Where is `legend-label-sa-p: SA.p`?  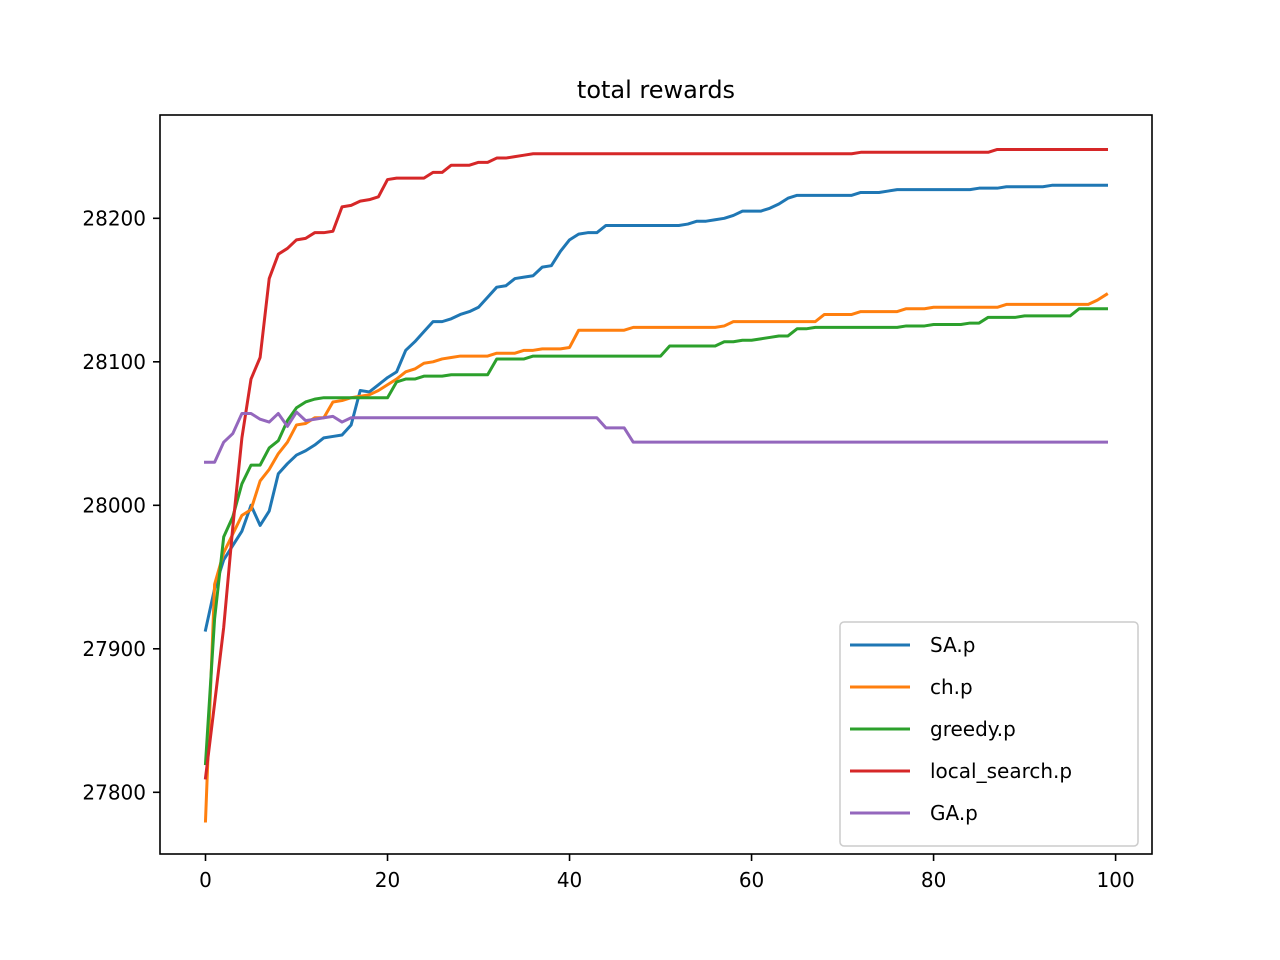
legend-label-sa-p: SA.p is located at coordinates (952, 645).